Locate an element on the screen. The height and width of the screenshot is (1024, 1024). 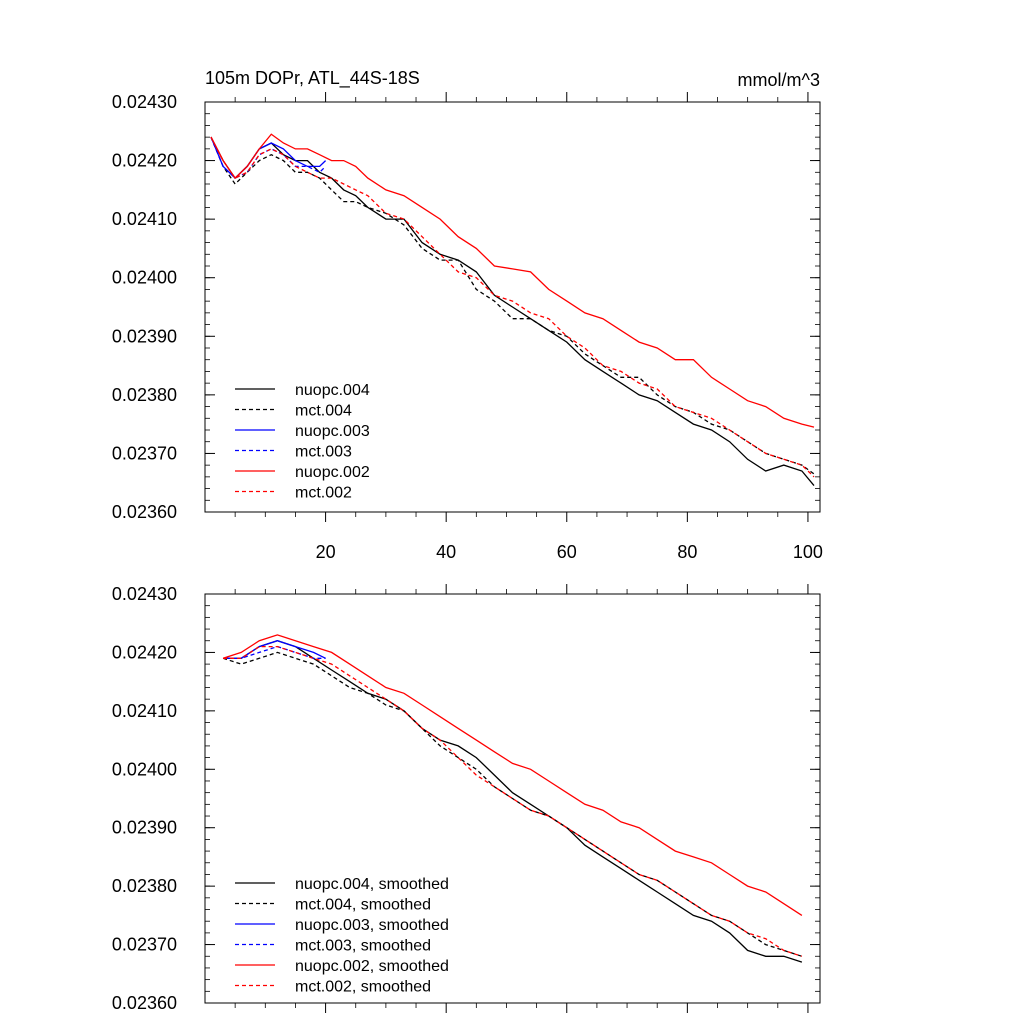
legend-label: nuopc.003 is located at coordinates (332, 431).